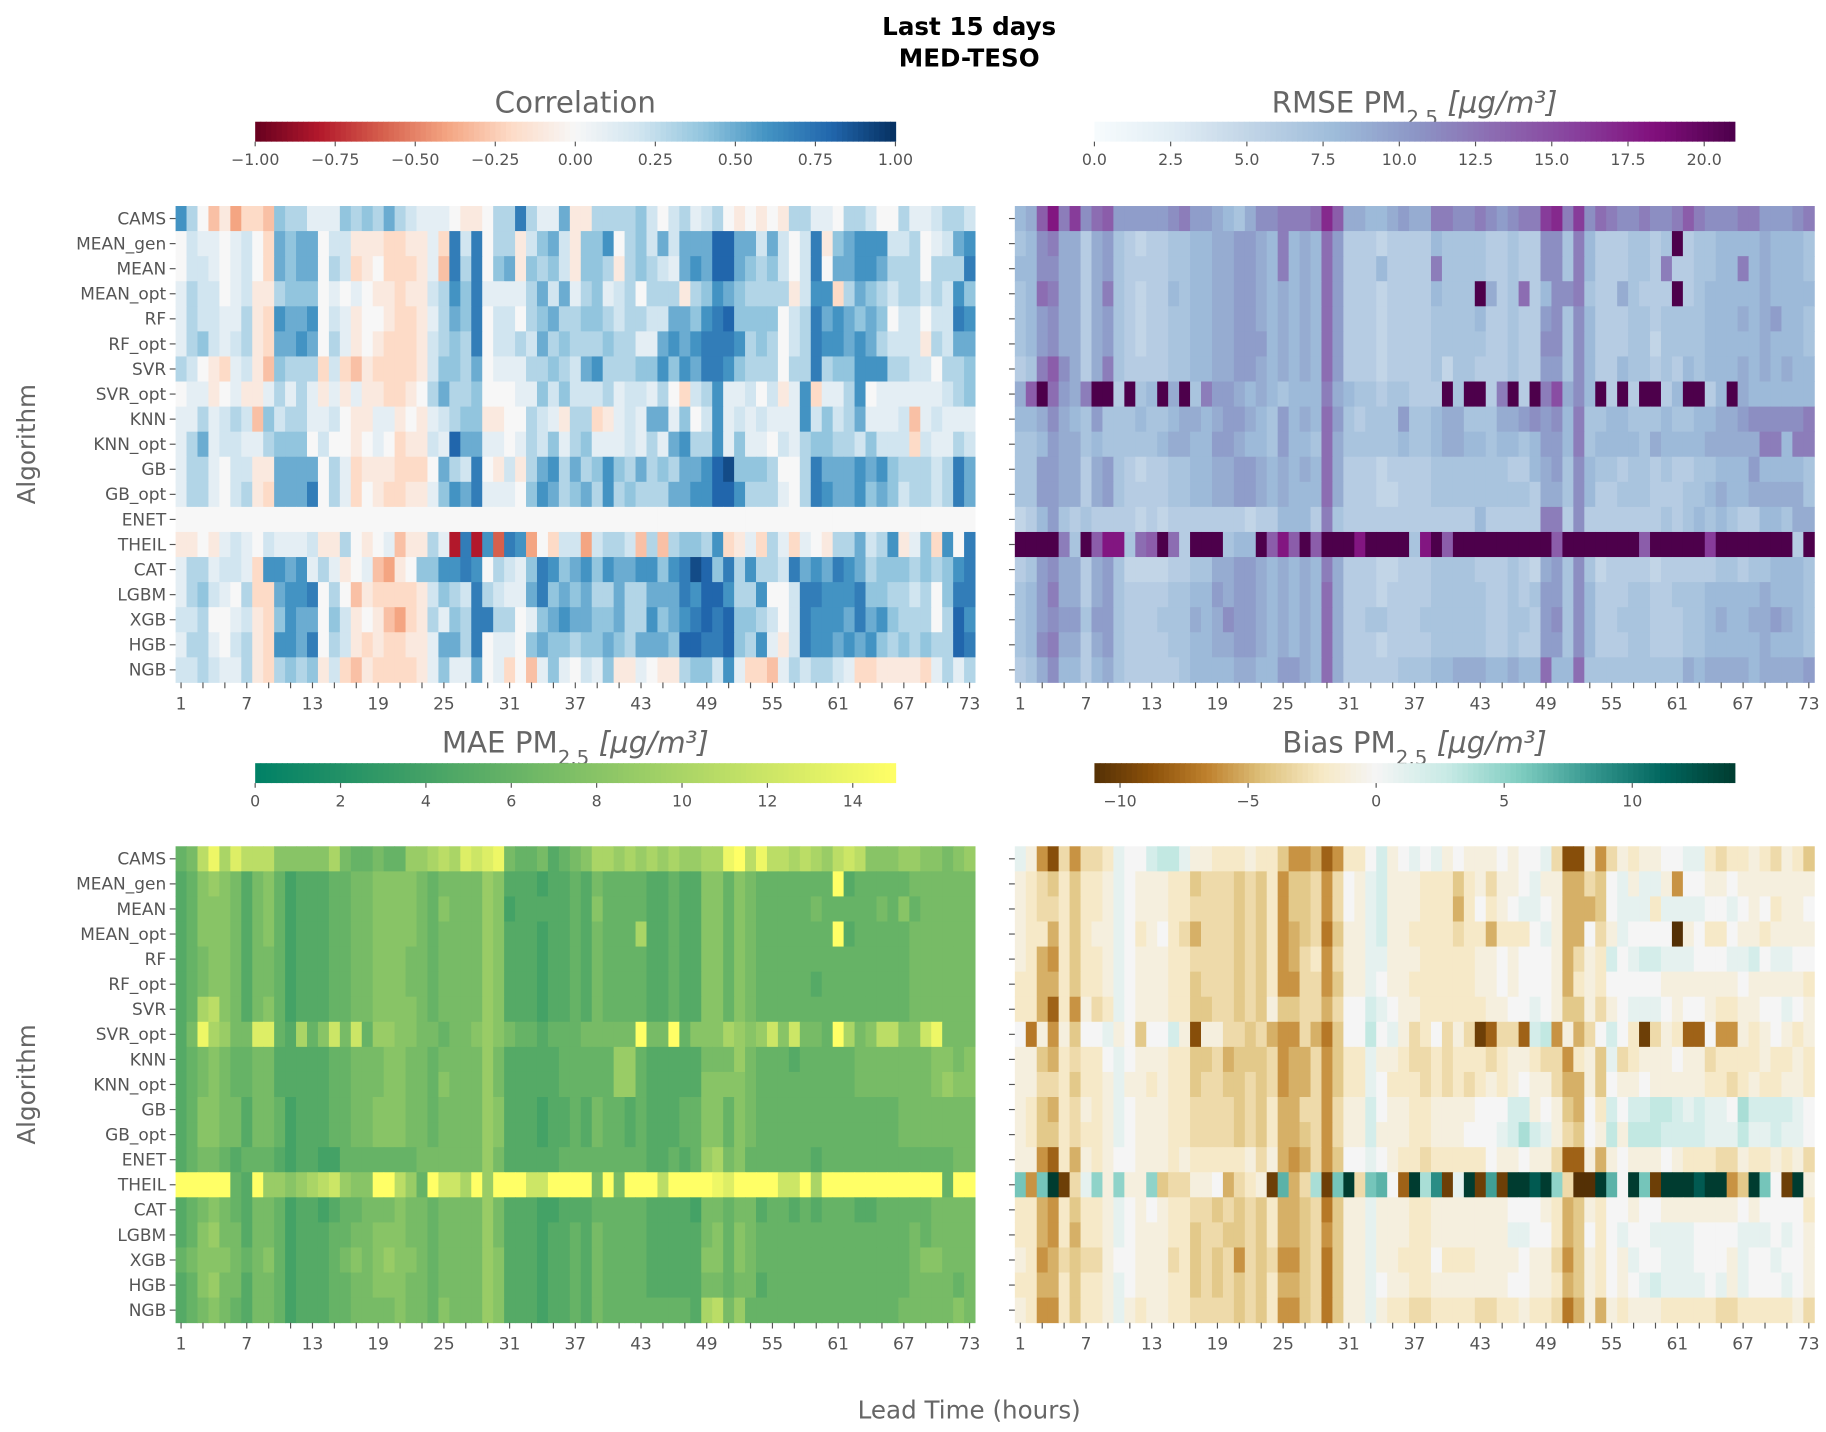 This screenshot has height=1432, width=1826. Describe the element at coordinates (655, 159) in the screenshot. I see `colorbar-tick-label: 0.25` at that location.